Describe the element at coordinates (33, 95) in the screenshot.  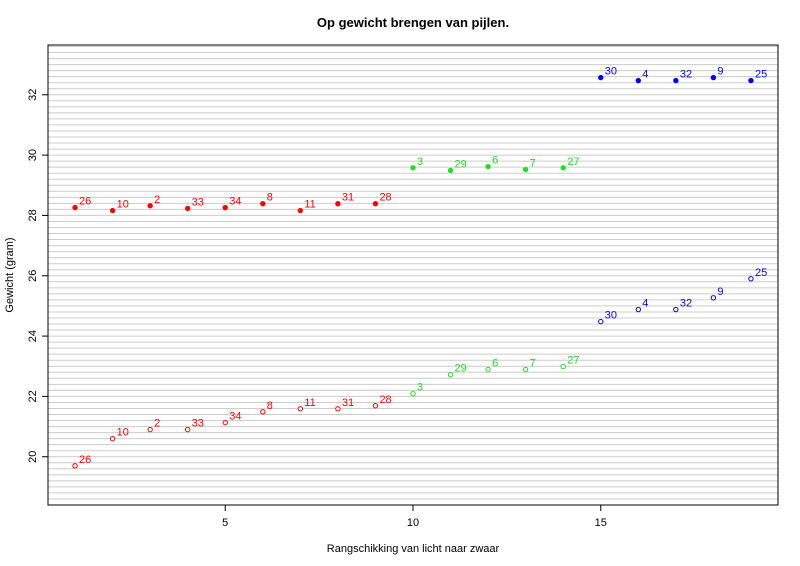
I see `y-tick-label: 32` at that location.